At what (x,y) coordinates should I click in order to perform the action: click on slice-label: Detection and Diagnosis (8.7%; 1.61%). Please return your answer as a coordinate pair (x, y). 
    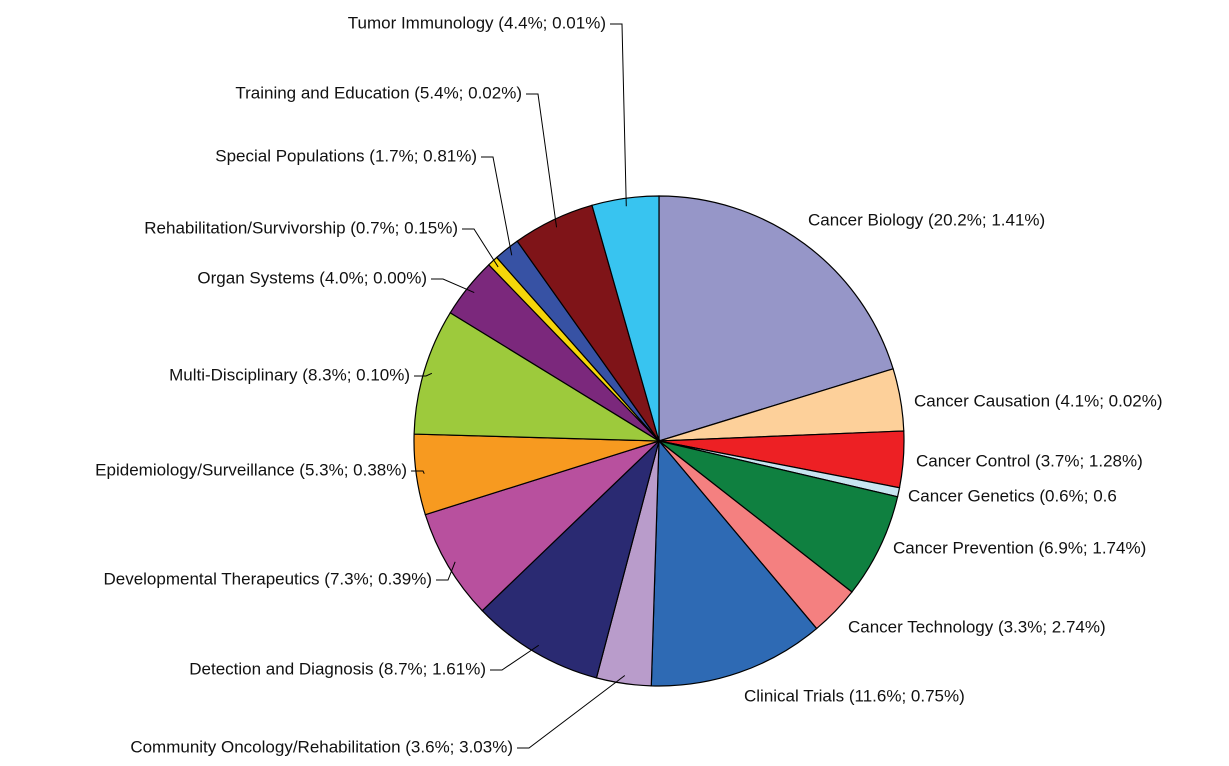
    Looking at the image, I should click on (337, 668).